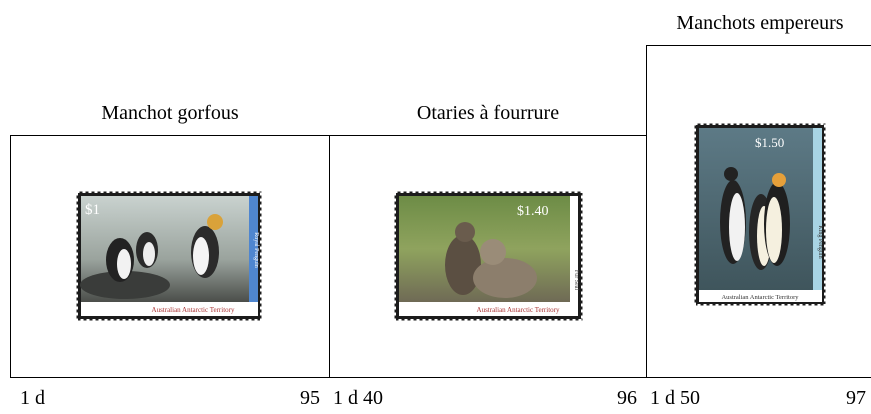 This screenshot has width=871, height=414. What do you see at coordinates (256, 250) in the screenshot?
I see `stamp-name: Royal Penguin` at bounding box center [256, 250].